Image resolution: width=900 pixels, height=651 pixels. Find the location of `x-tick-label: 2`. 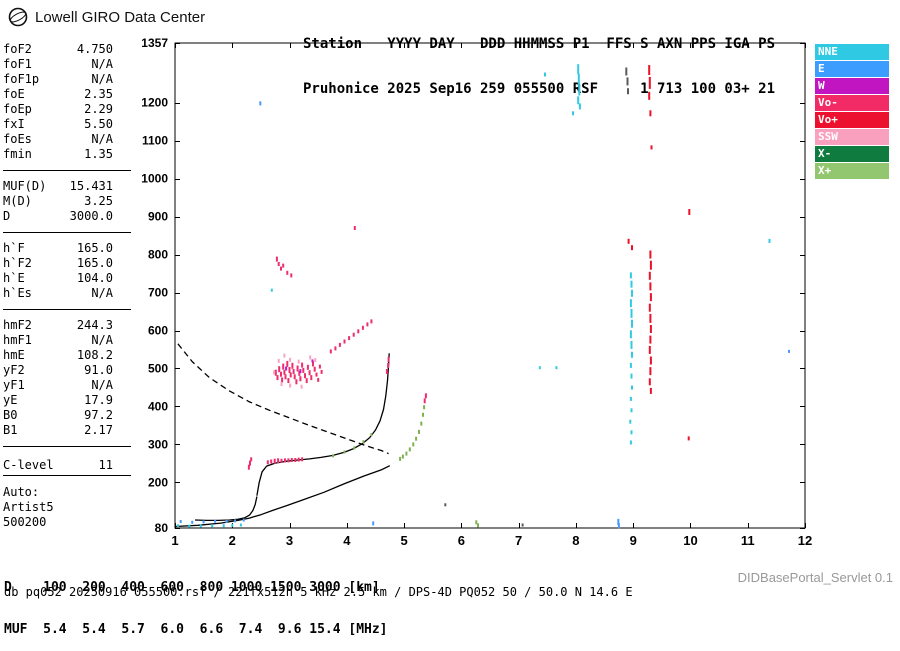

x-tick-label: 2 is located at coordinates (232, 540).